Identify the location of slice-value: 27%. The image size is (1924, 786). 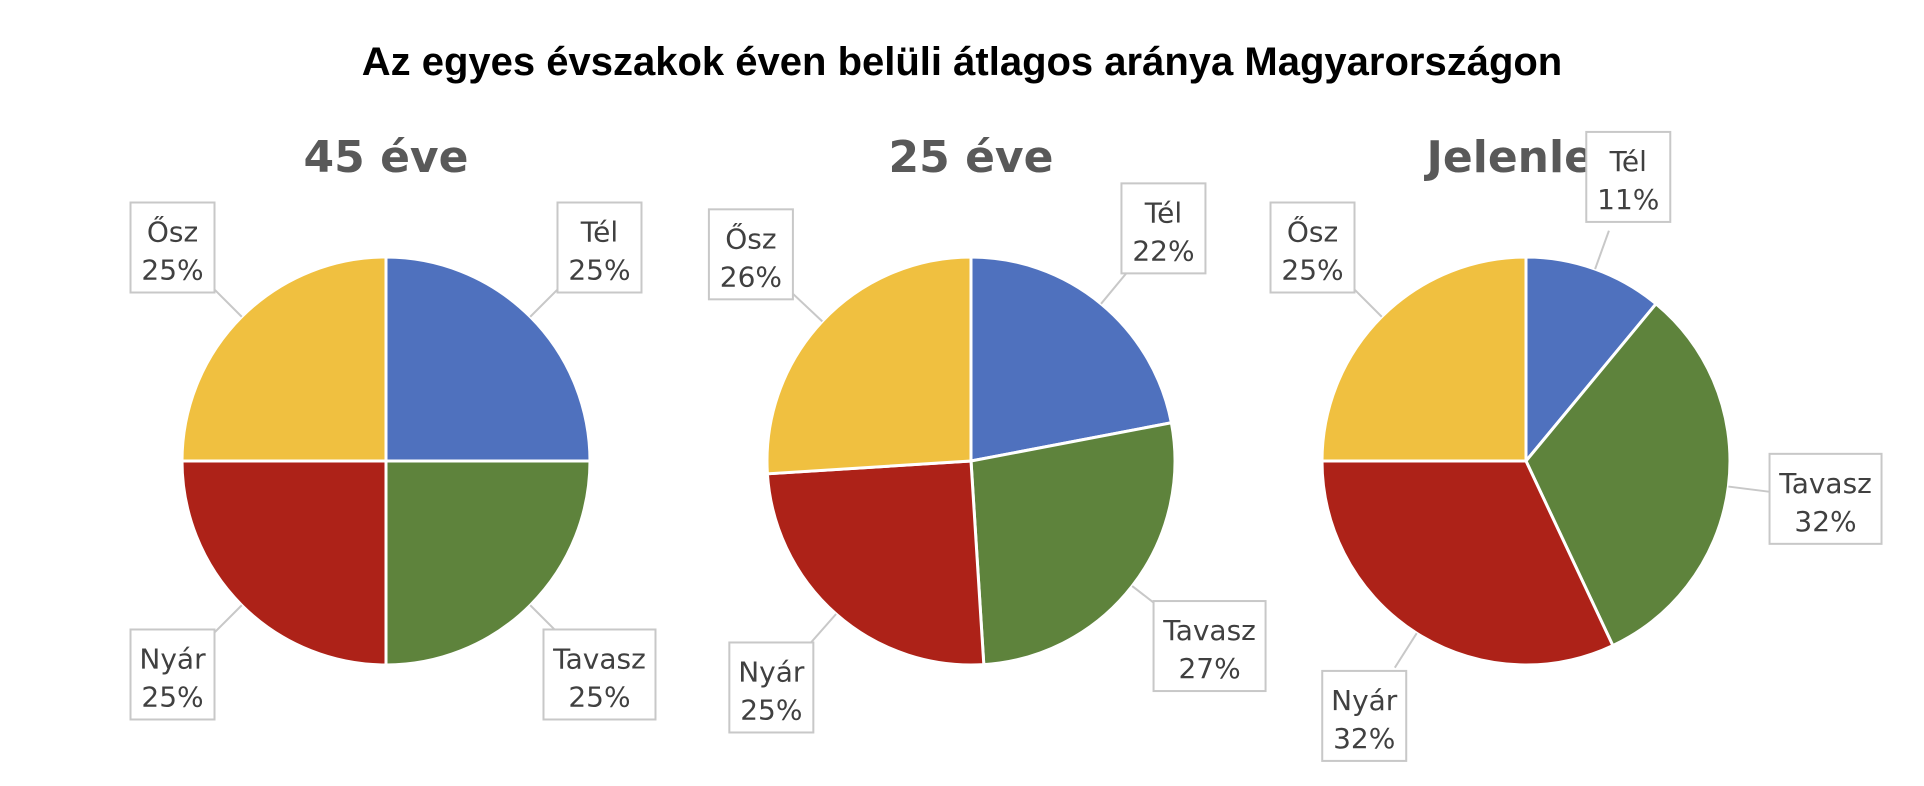
(1209, 668).